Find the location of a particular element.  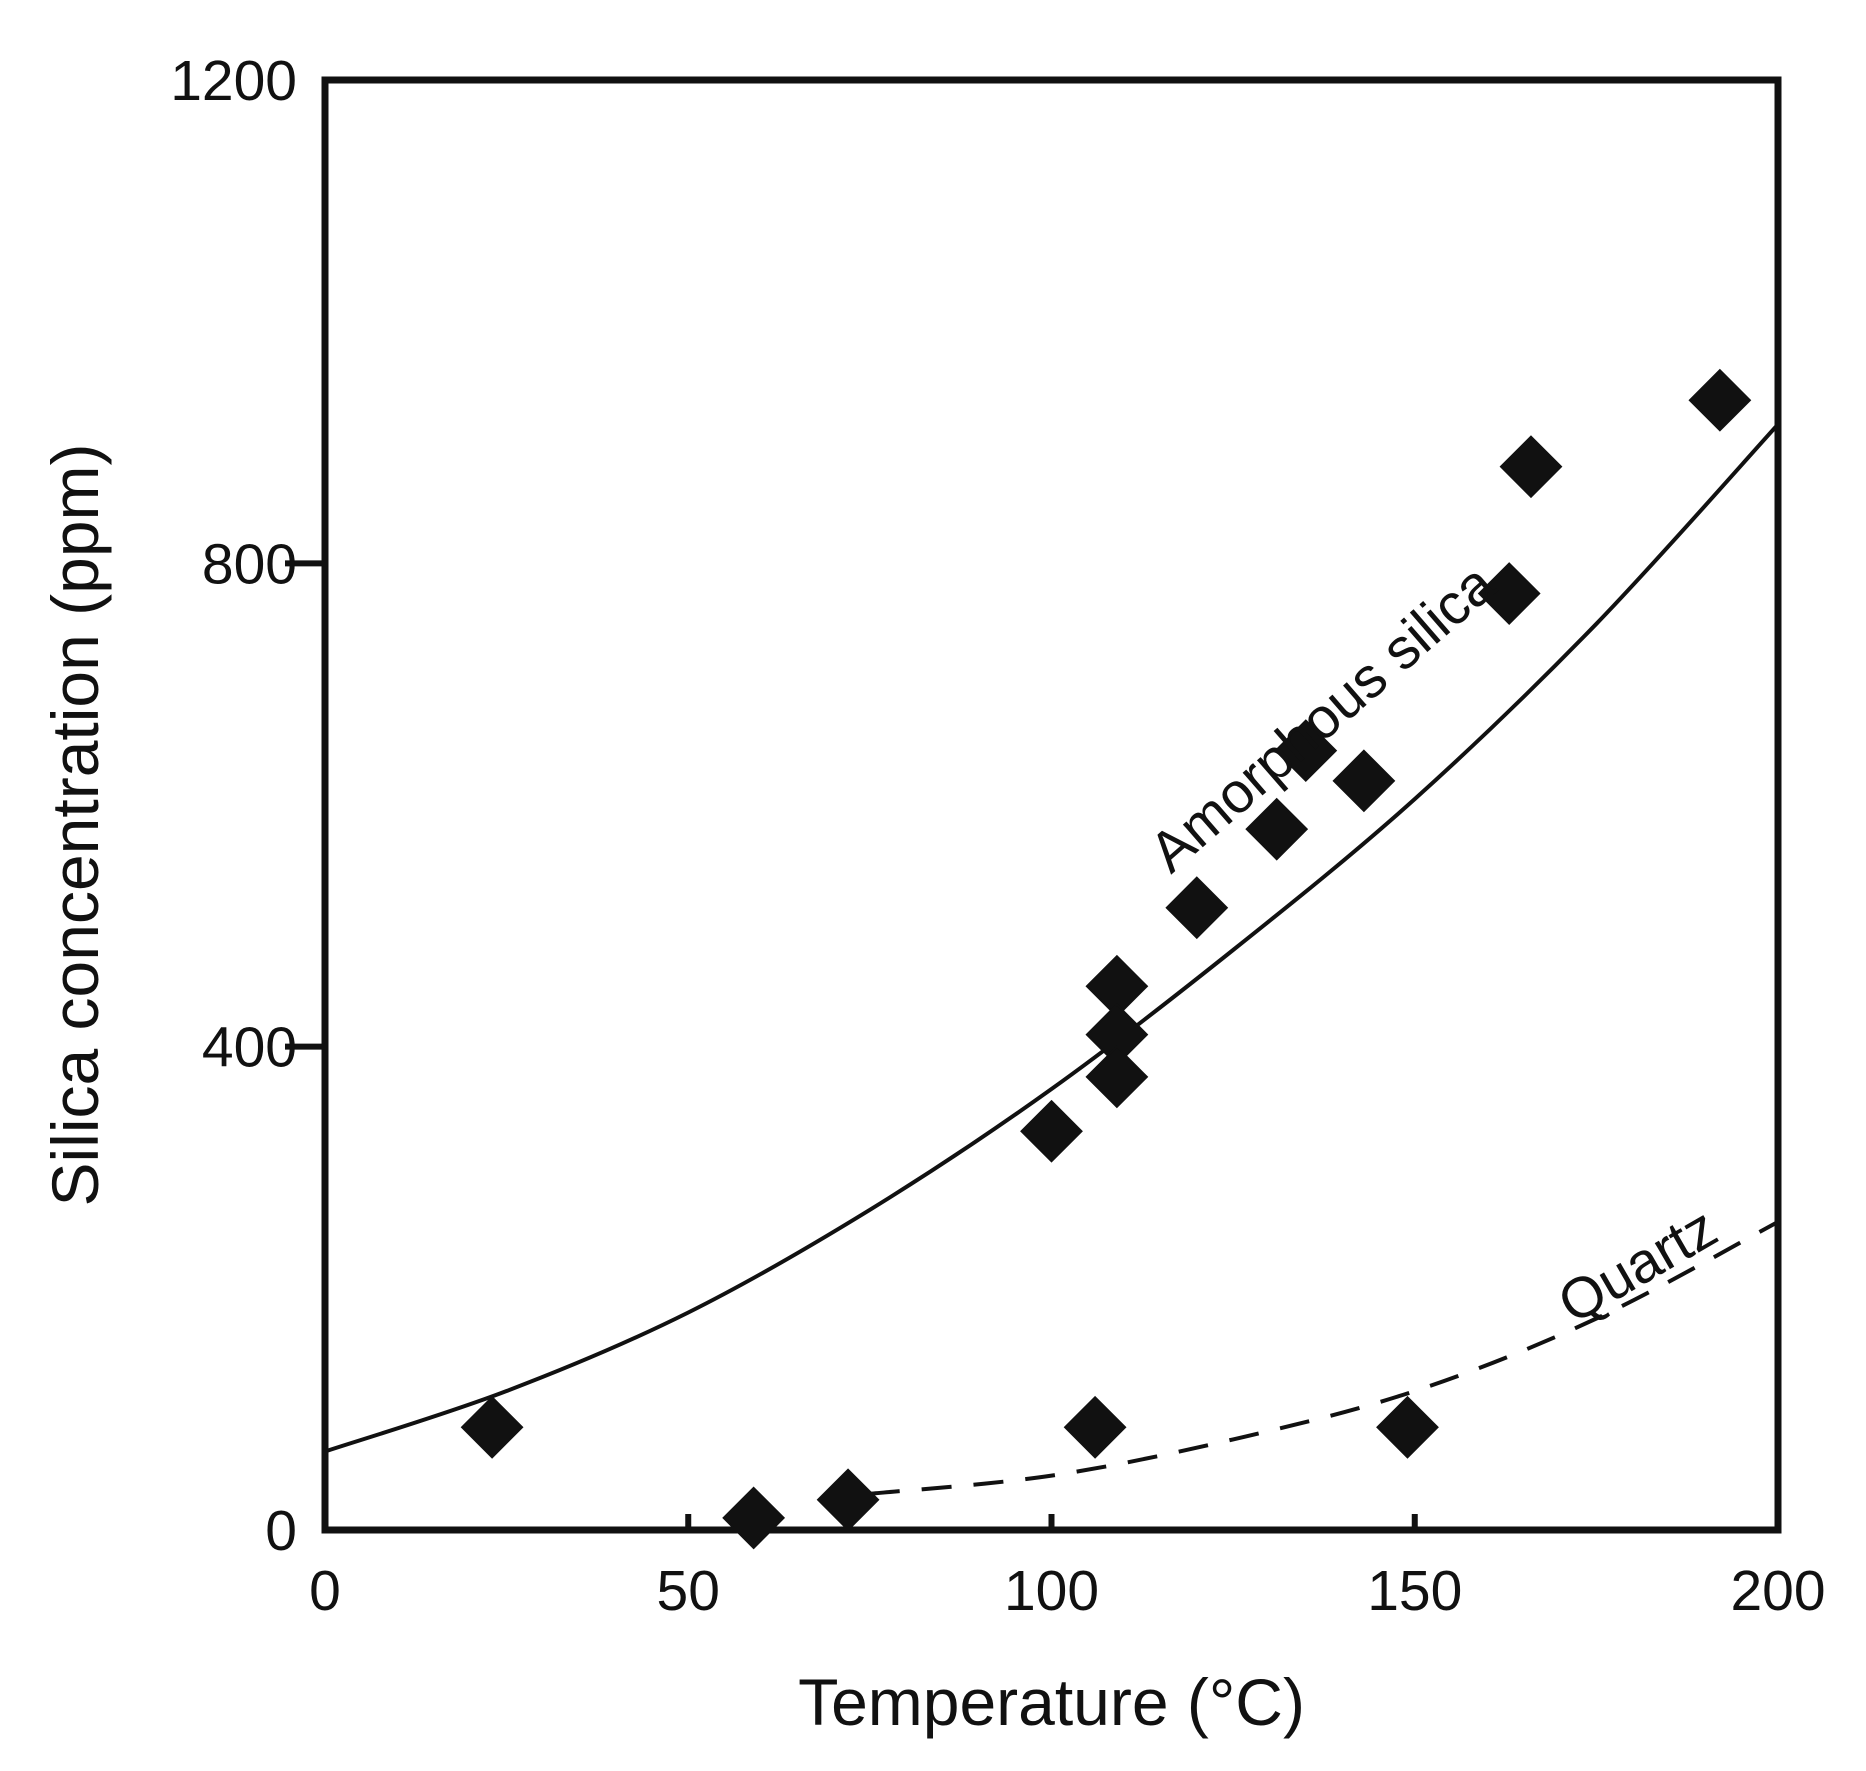

x-tick-label: 200 is located at coordinates (1777, 1591).